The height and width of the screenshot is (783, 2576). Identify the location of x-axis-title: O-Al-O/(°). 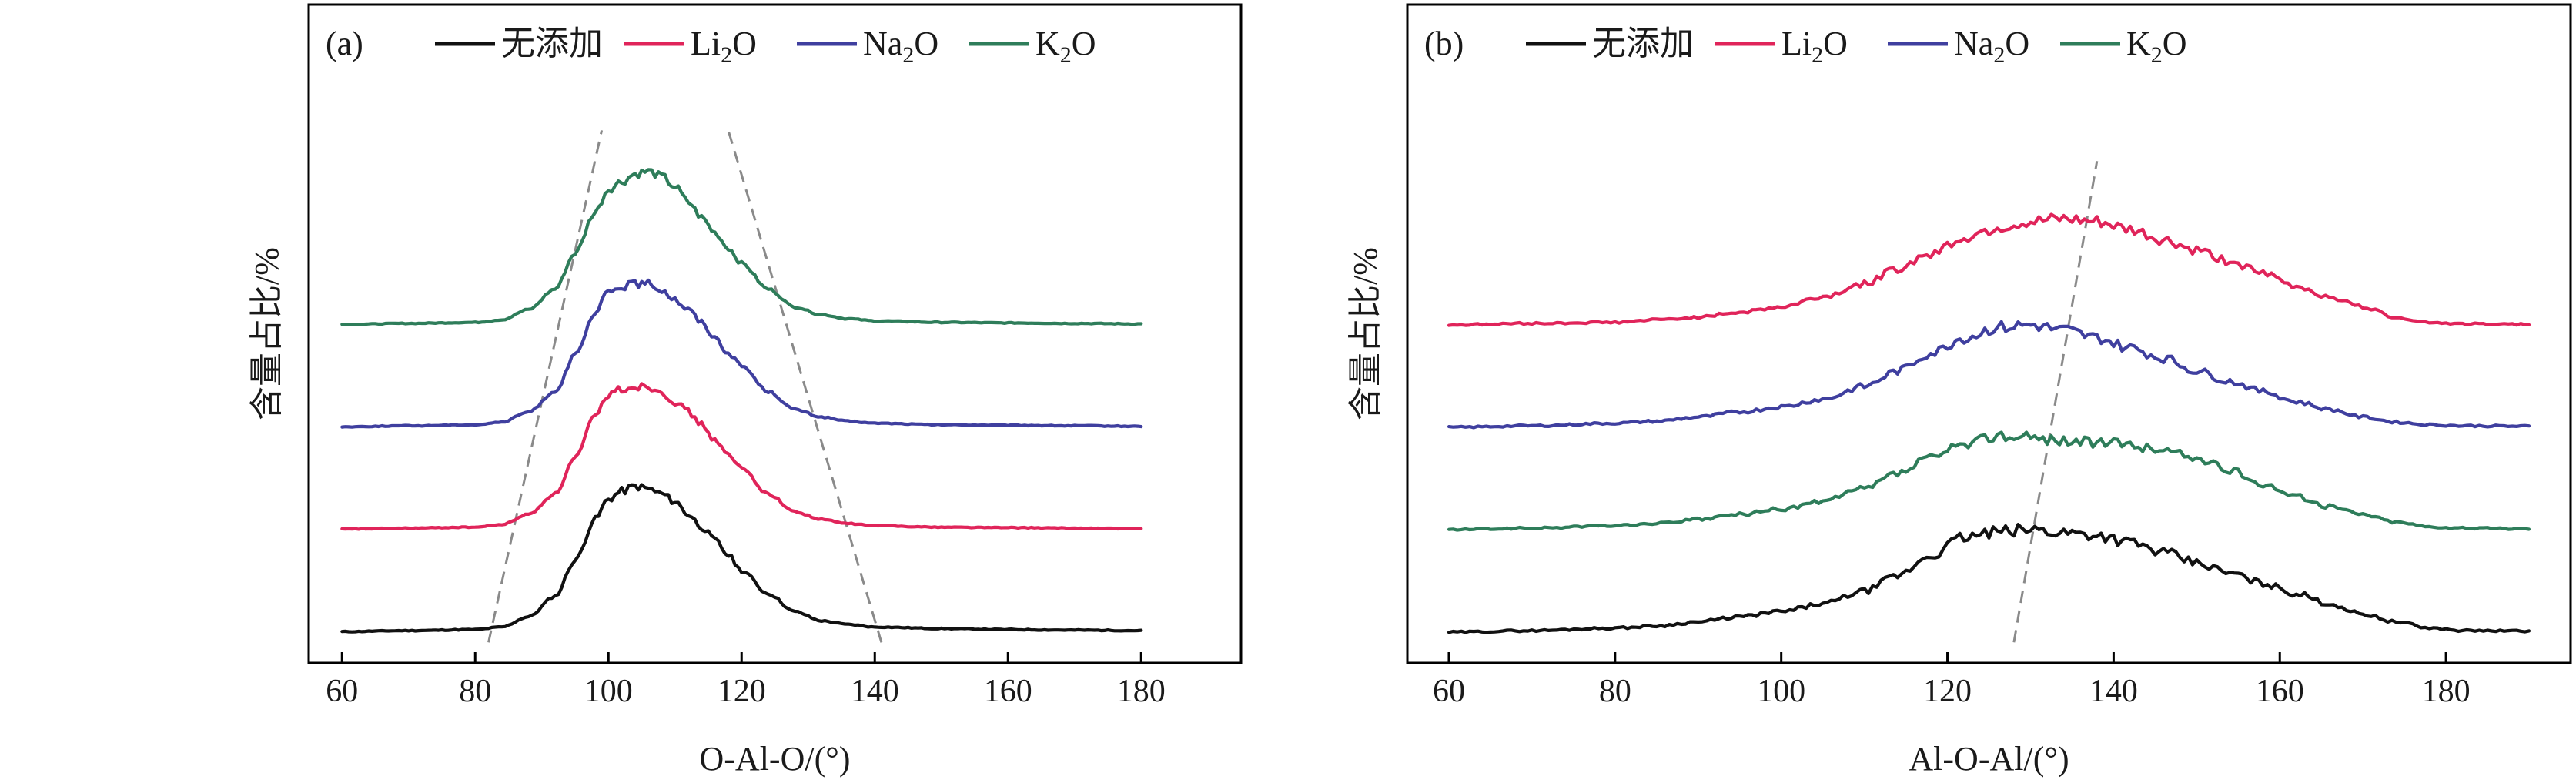
(776, 759).